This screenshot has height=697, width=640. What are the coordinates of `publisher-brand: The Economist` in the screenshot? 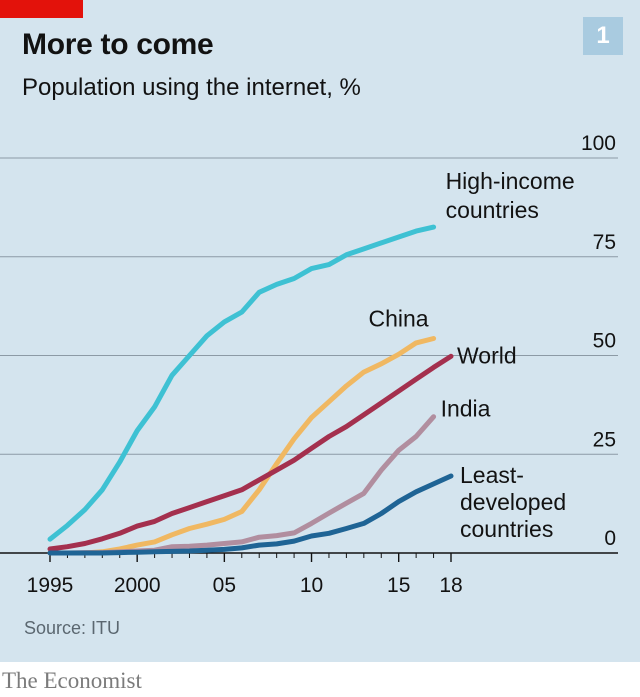 It's located at (72, 680).